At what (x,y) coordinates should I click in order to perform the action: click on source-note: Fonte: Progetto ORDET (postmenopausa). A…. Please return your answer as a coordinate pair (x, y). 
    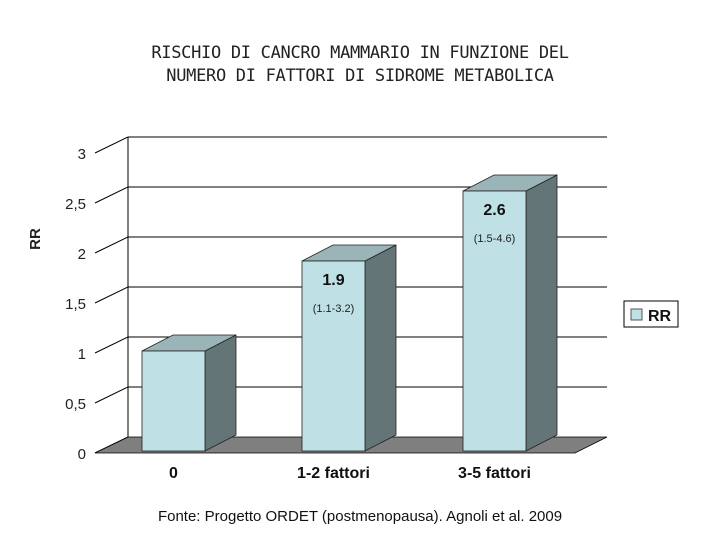
    Looking at the image, I should click on (360, 516).